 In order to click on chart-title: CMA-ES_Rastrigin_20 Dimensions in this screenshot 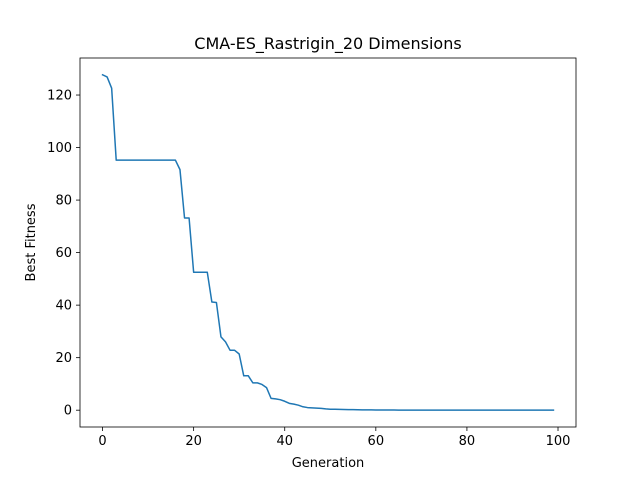, I will do `click(327, 44)`.